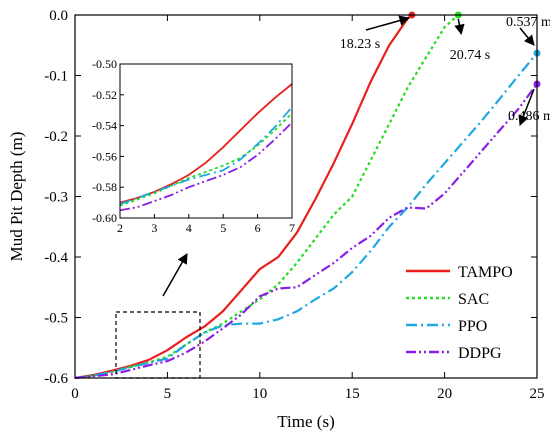 The width and height of the screenshot is (550, 441). I want to click on inset-frame, so click(206, 141).